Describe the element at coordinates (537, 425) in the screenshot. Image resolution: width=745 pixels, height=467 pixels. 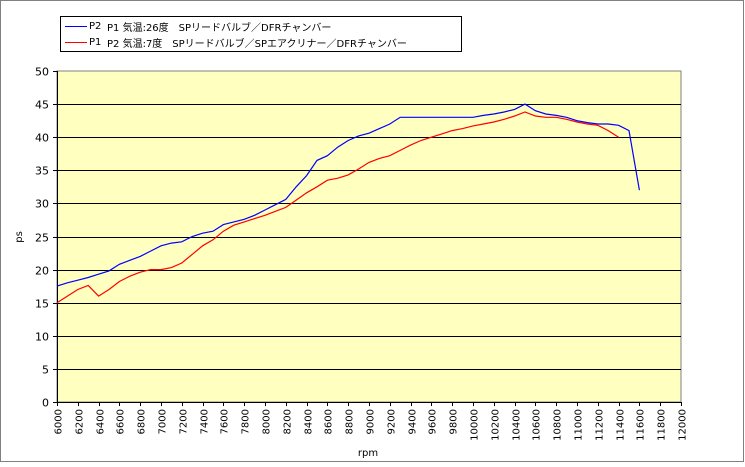
I see `x-tick-label: 10600` at that location.